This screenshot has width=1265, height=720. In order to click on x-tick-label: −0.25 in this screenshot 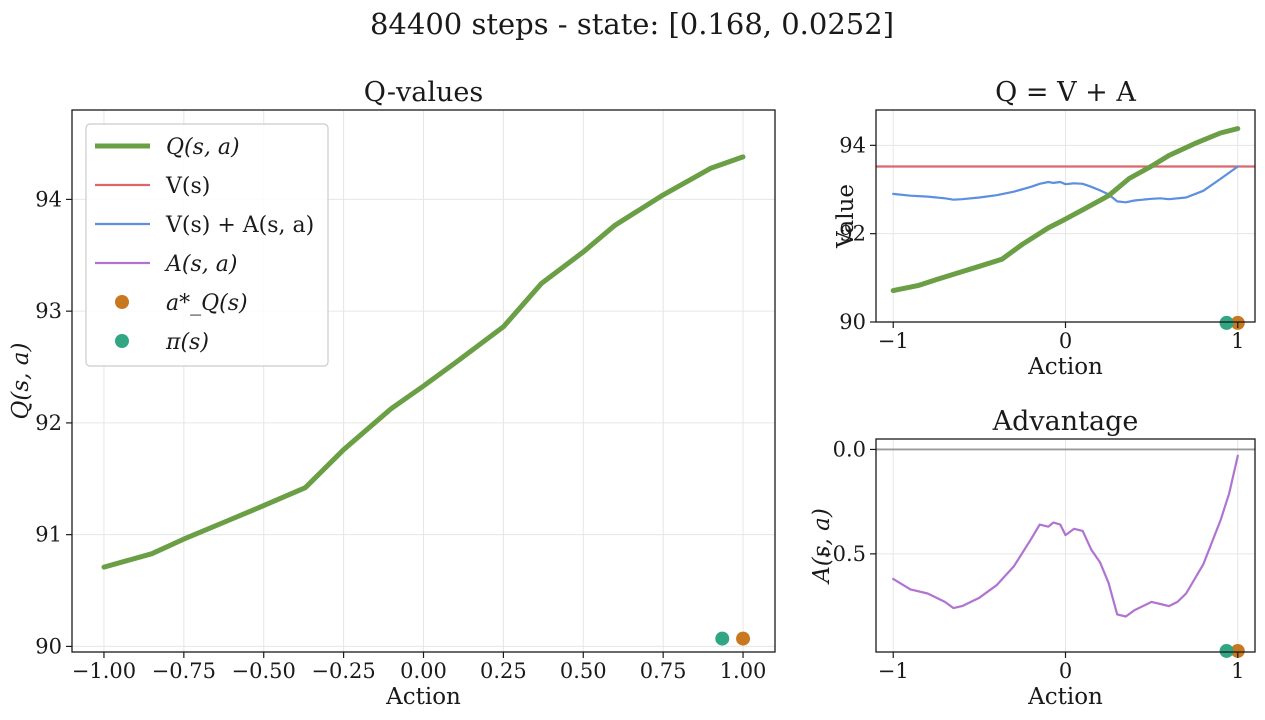, I will do `click(343, 671)`.